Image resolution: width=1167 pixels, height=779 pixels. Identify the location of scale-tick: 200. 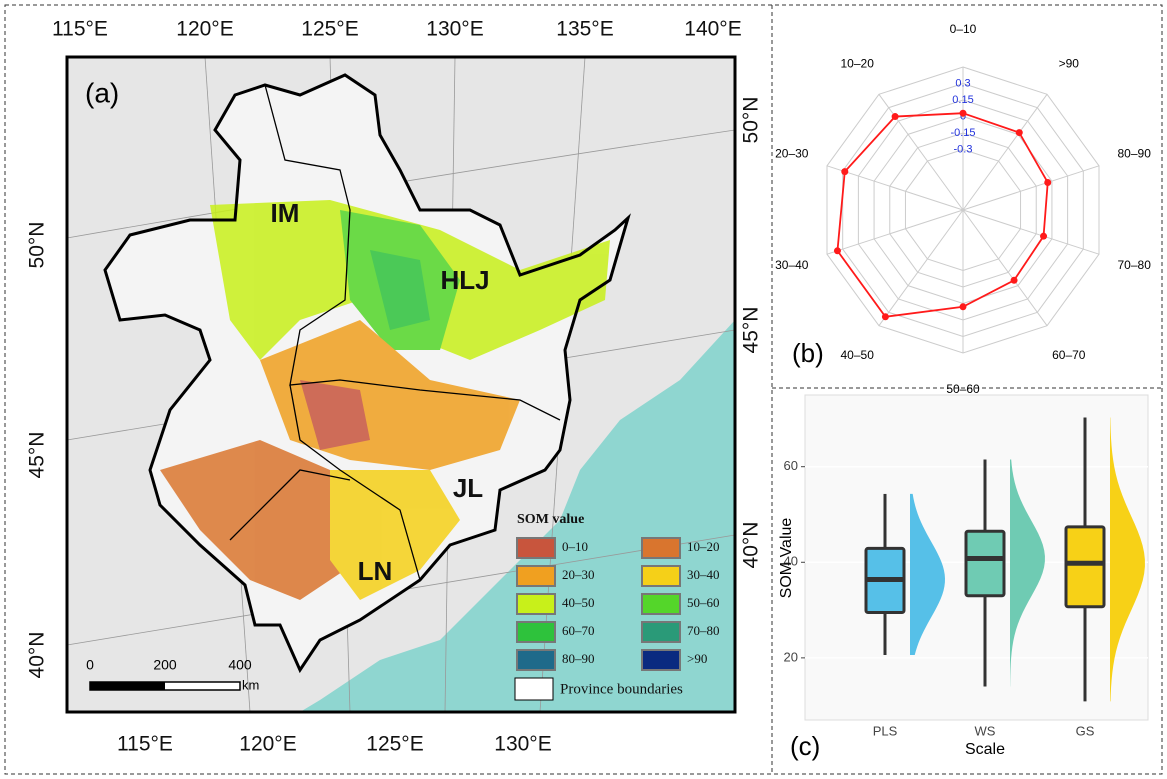
(165, 665).